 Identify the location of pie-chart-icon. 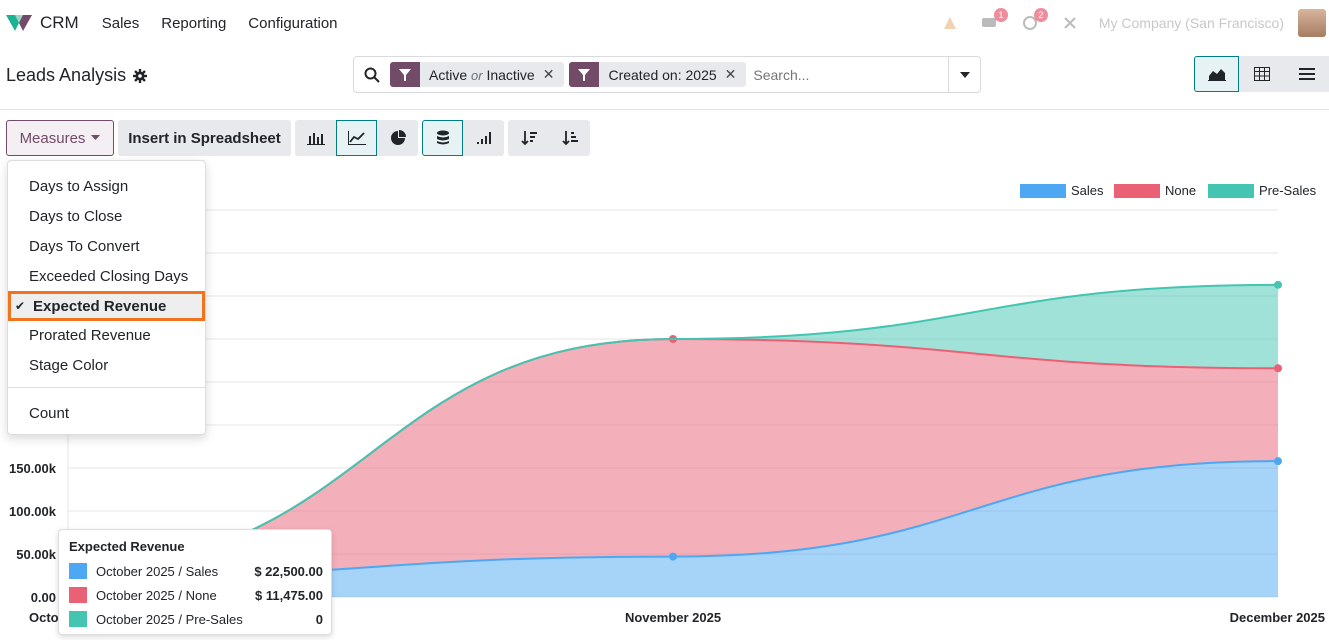
(398, 137).